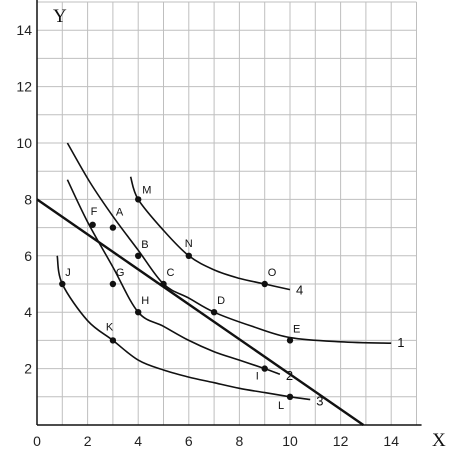 Image resolution: width=451 pixels, height=458 pixels. What do you see at coordinates (290, 396) in the screenshot?
I see `point-L` at bounding box center [290, 396].